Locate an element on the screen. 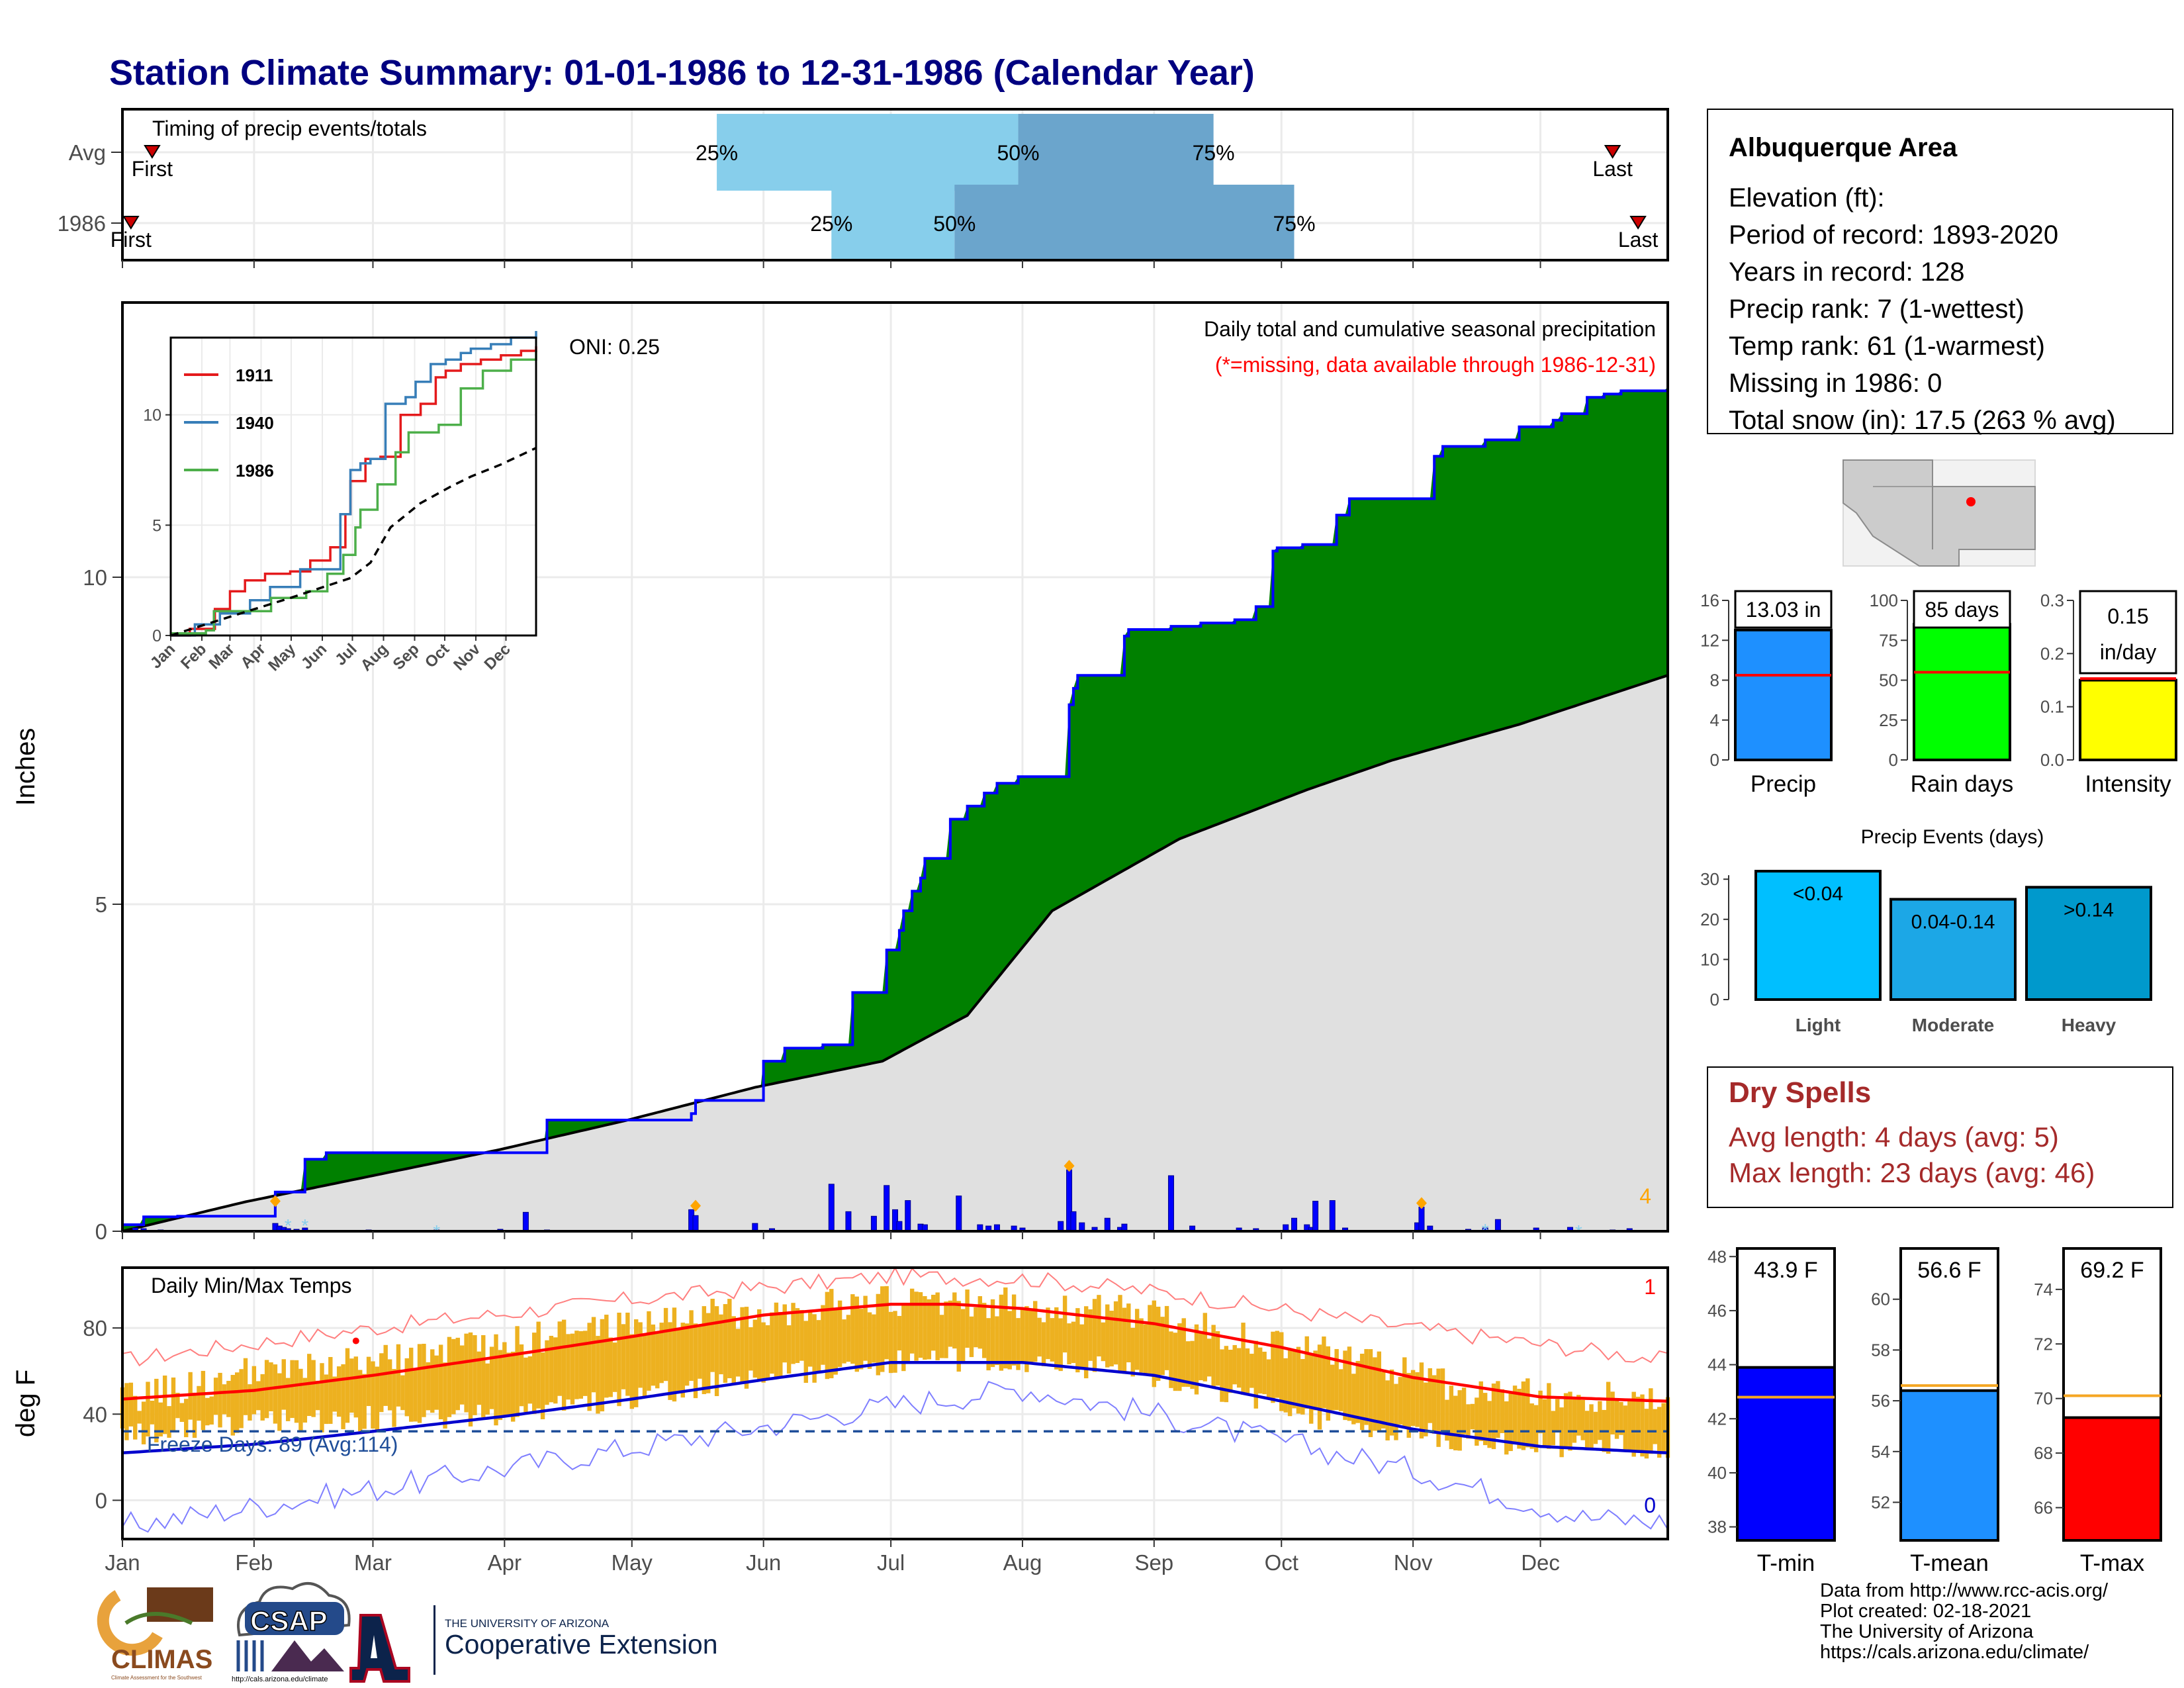  summary-ytick-label: 0 is located at coordinates (1715, 760).